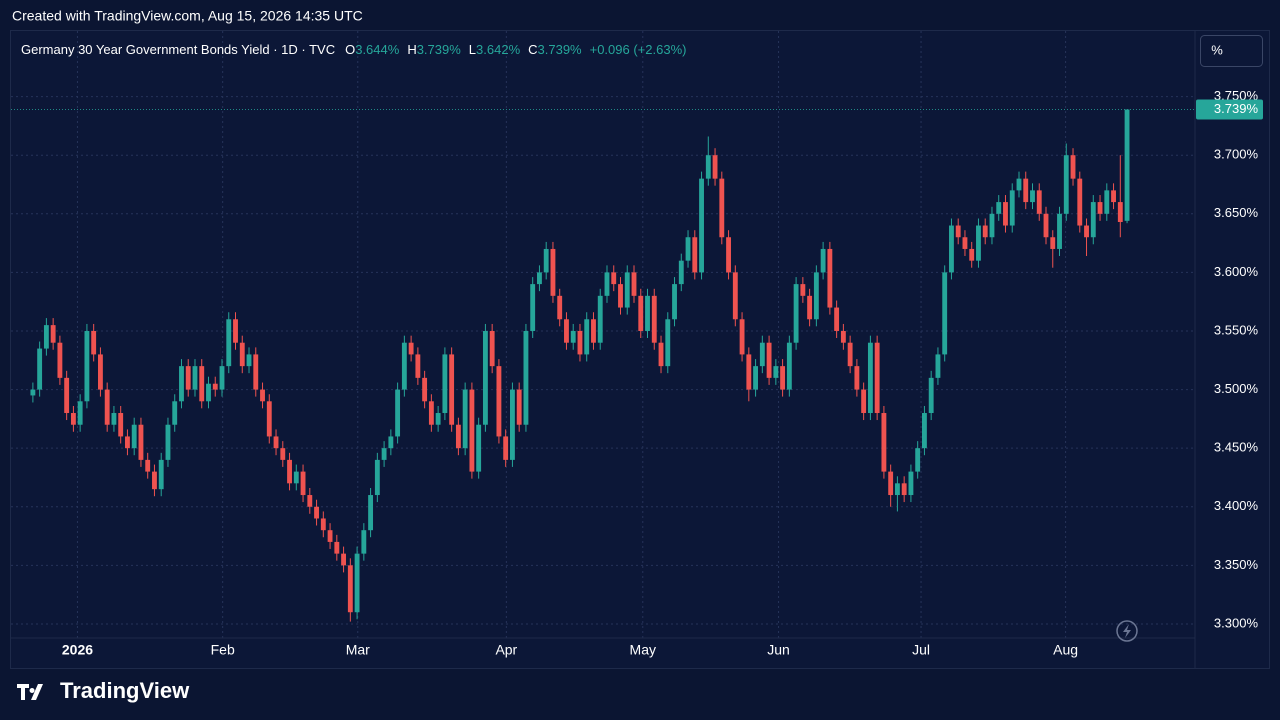 This screenshot has height=720, width=1280. Describe the element at coordinates (1217, 49) in the screenshot. I see `unit-button: %` at that location.